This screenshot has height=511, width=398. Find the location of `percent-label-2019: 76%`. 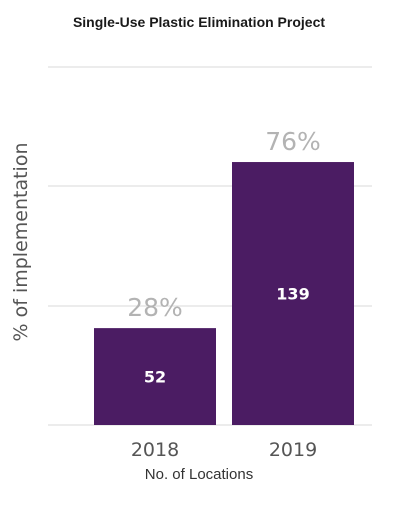

percent-label-2019: 76% is located at coordinates (293, 141).